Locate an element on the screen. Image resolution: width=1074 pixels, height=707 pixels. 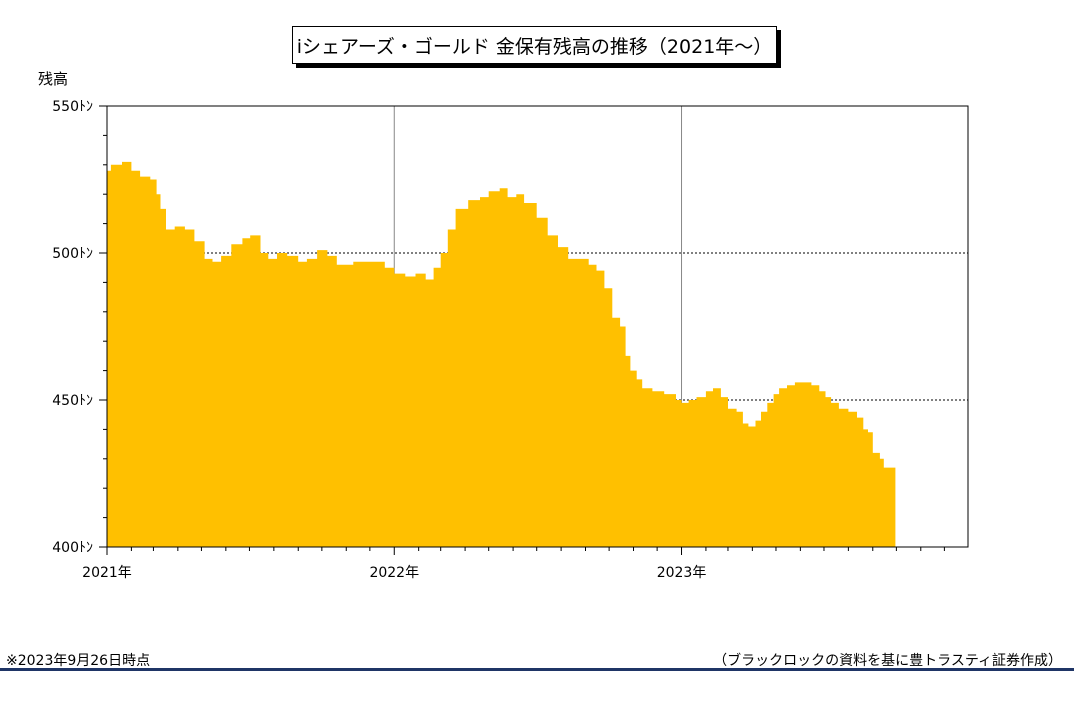
y-tick-label-450: 450ﾄﾝ is located at coordinates (72, 401).